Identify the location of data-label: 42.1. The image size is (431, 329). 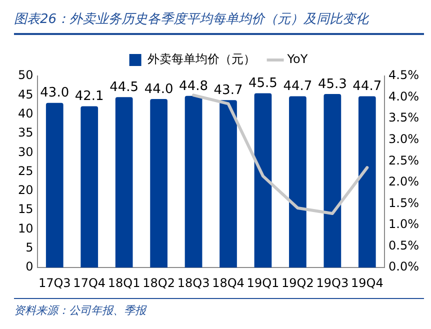
(89, 96).